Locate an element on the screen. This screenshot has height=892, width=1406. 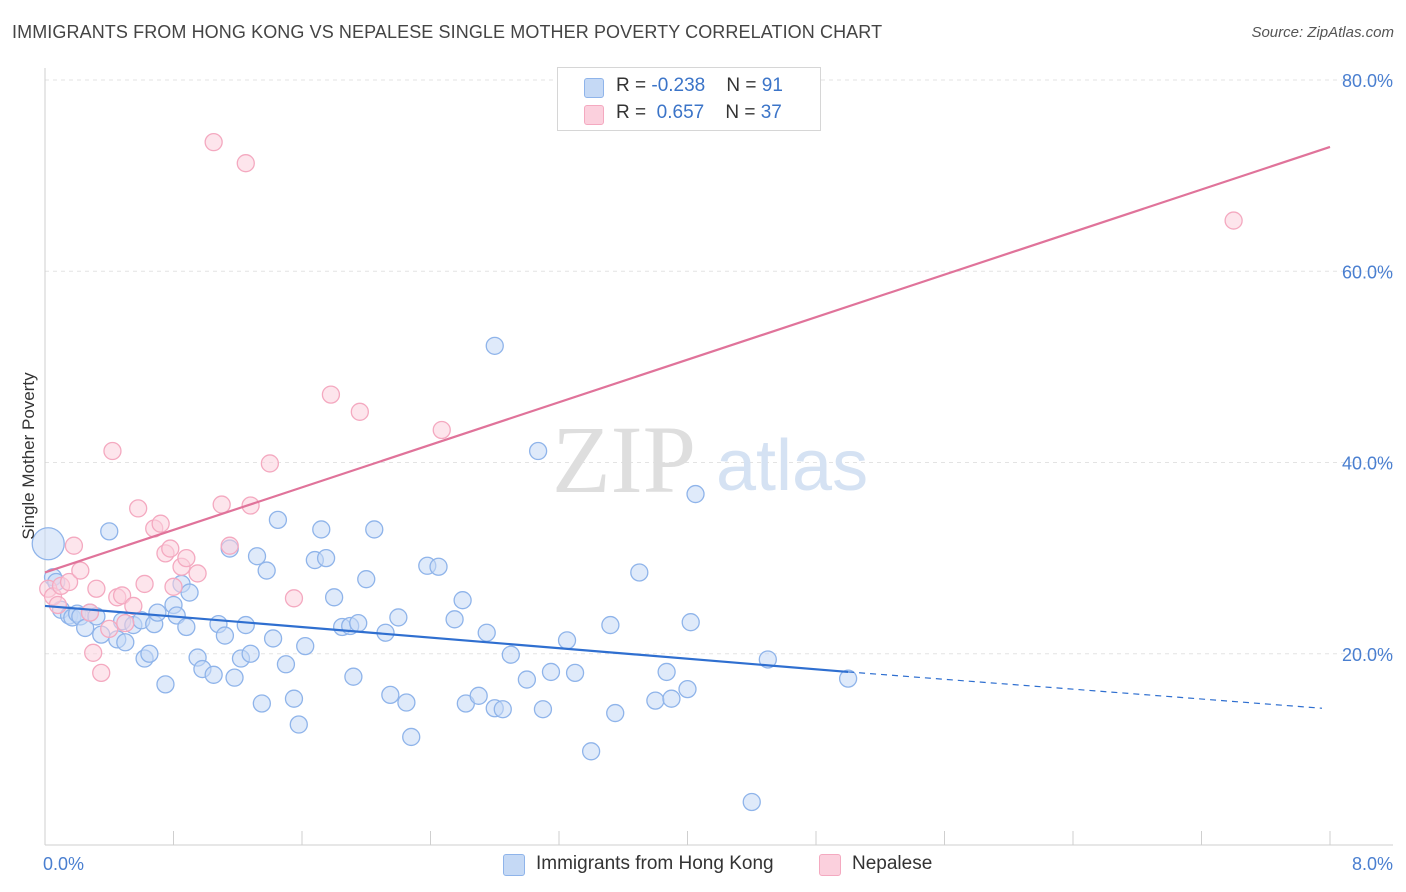
legend-n-value: 37 is located at coordinates (771, 112).